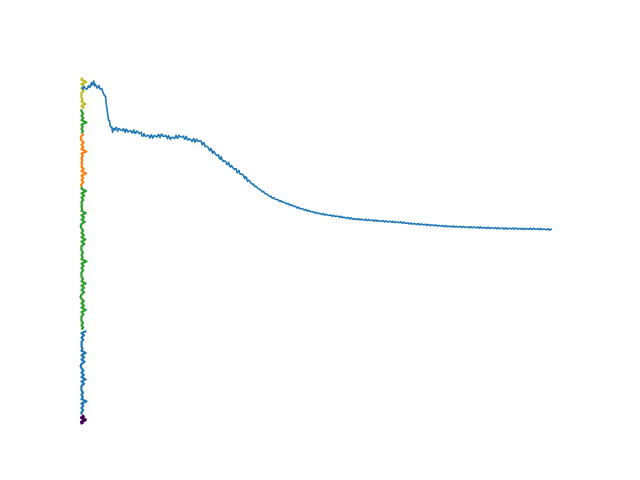 This screenshot has width=640, height=480. I want to click on left-strip-group, so click(83, 251).